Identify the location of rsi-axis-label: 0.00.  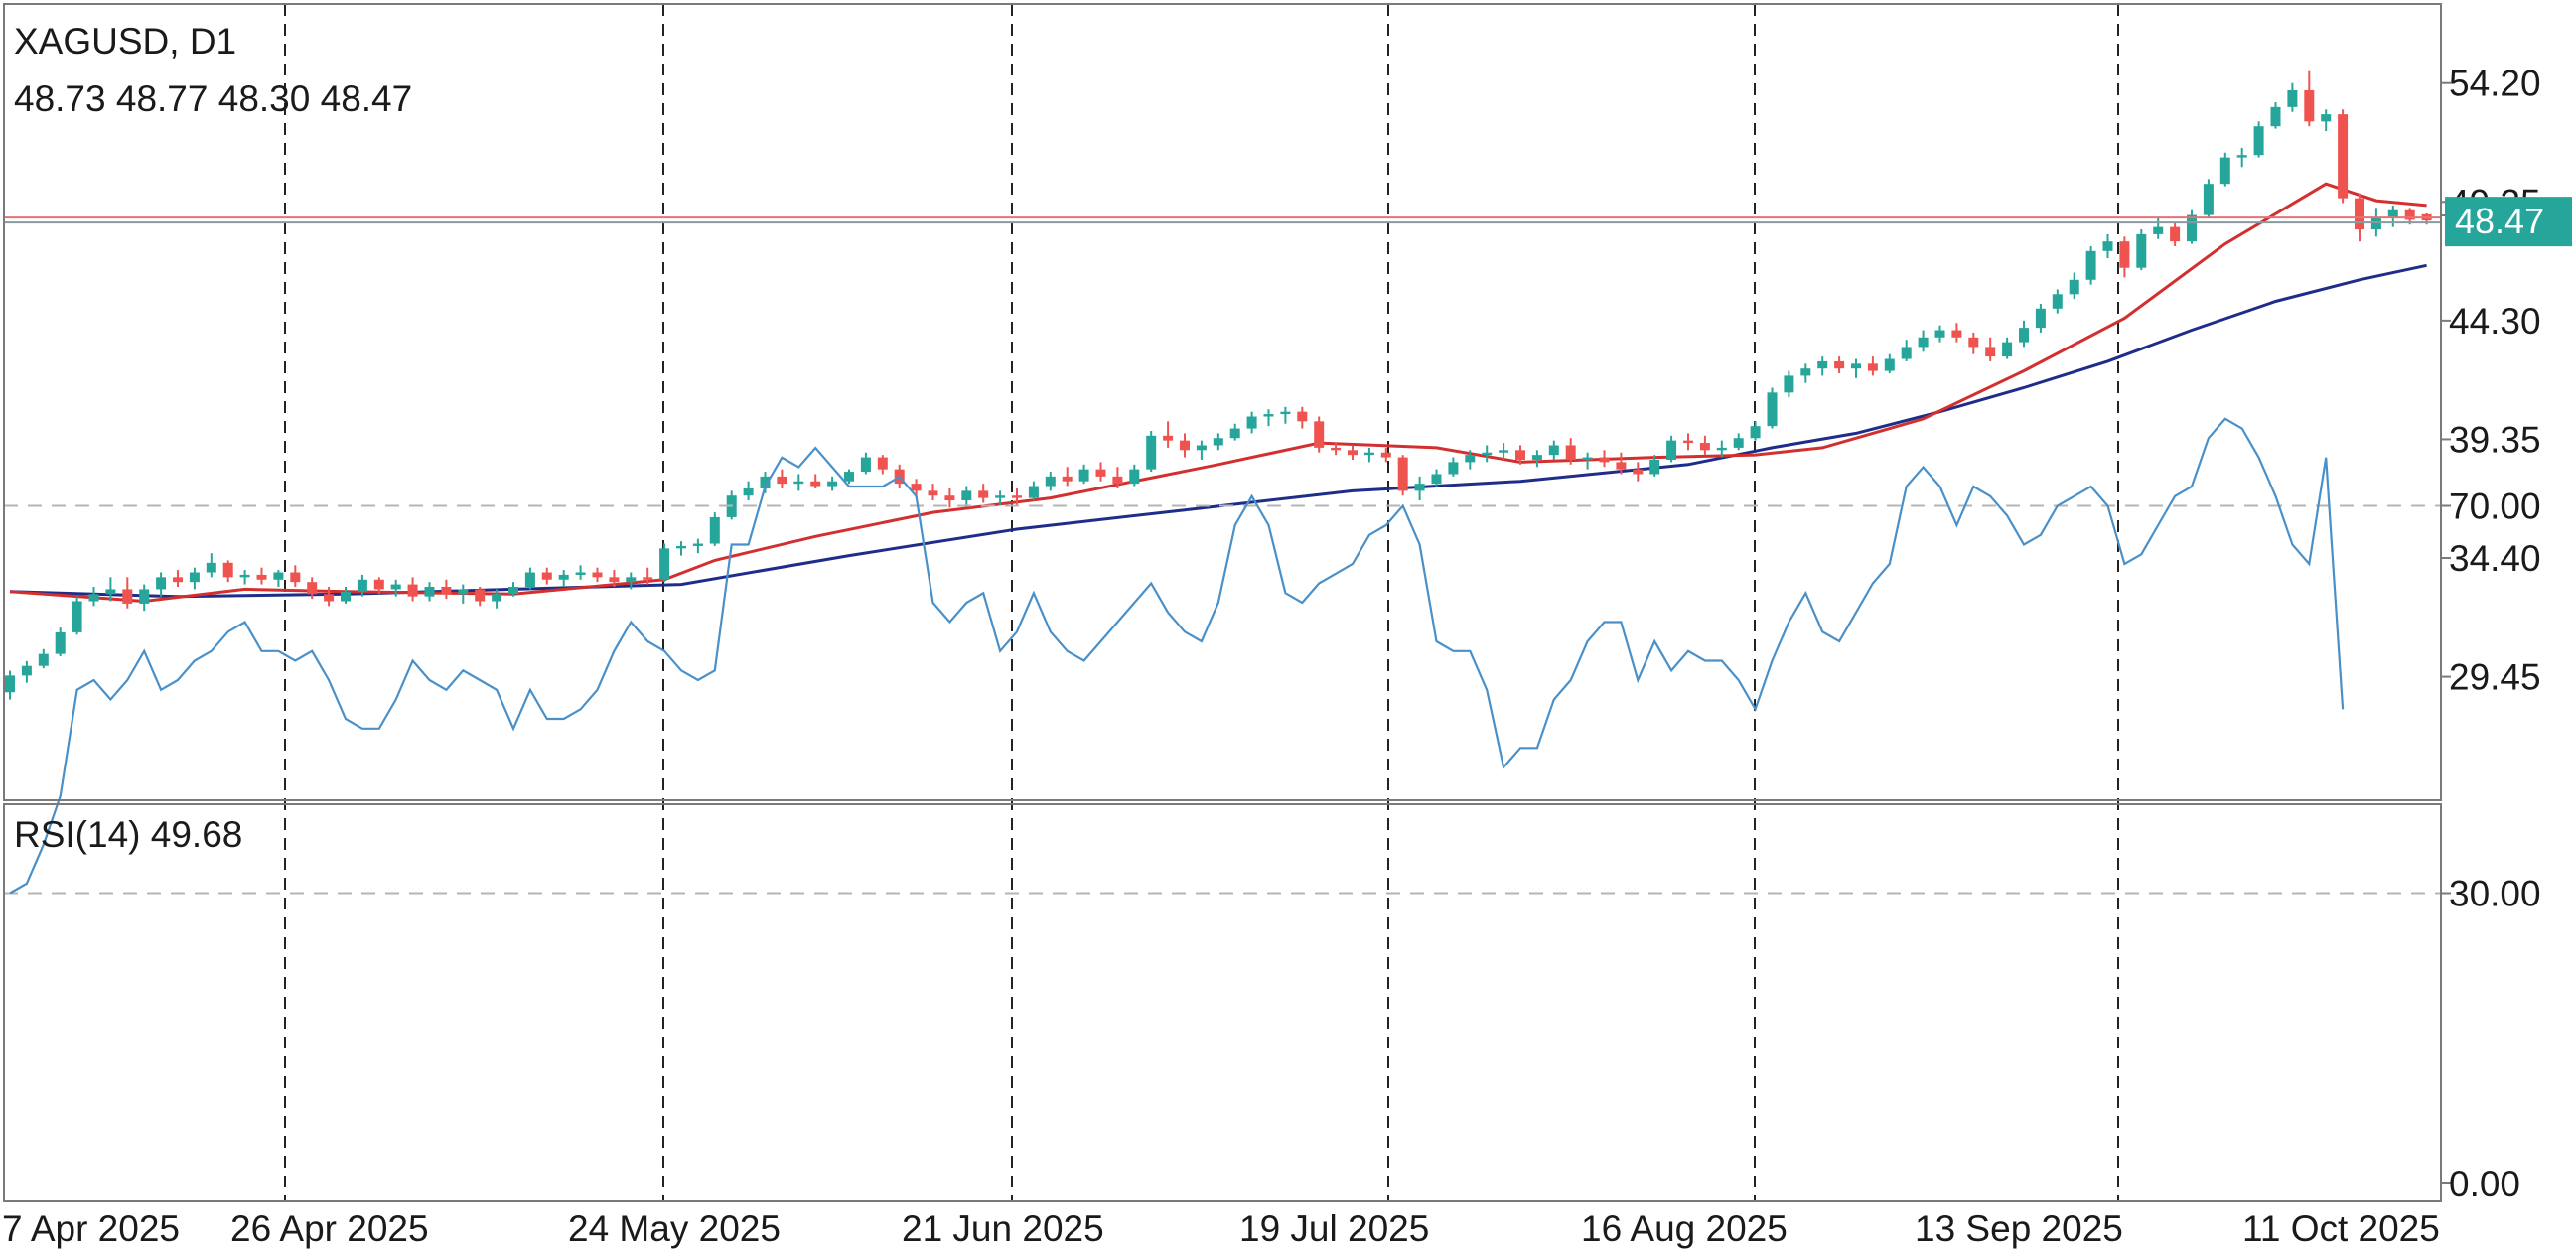
(2484, 1184).